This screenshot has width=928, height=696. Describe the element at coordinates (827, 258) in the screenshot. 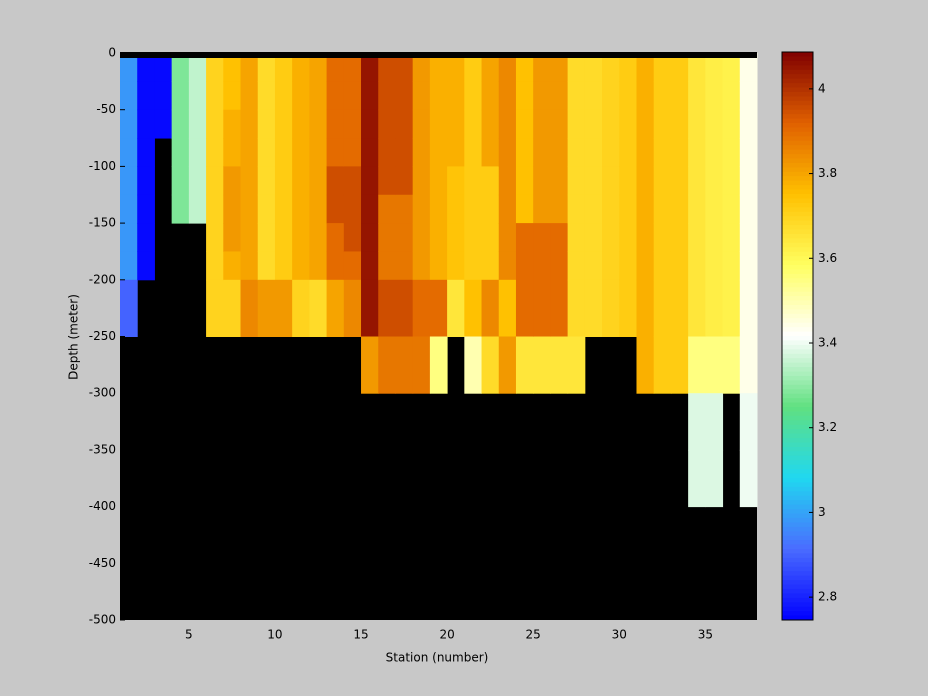

I see `colorbar-tick-label: 3.6` at that location.